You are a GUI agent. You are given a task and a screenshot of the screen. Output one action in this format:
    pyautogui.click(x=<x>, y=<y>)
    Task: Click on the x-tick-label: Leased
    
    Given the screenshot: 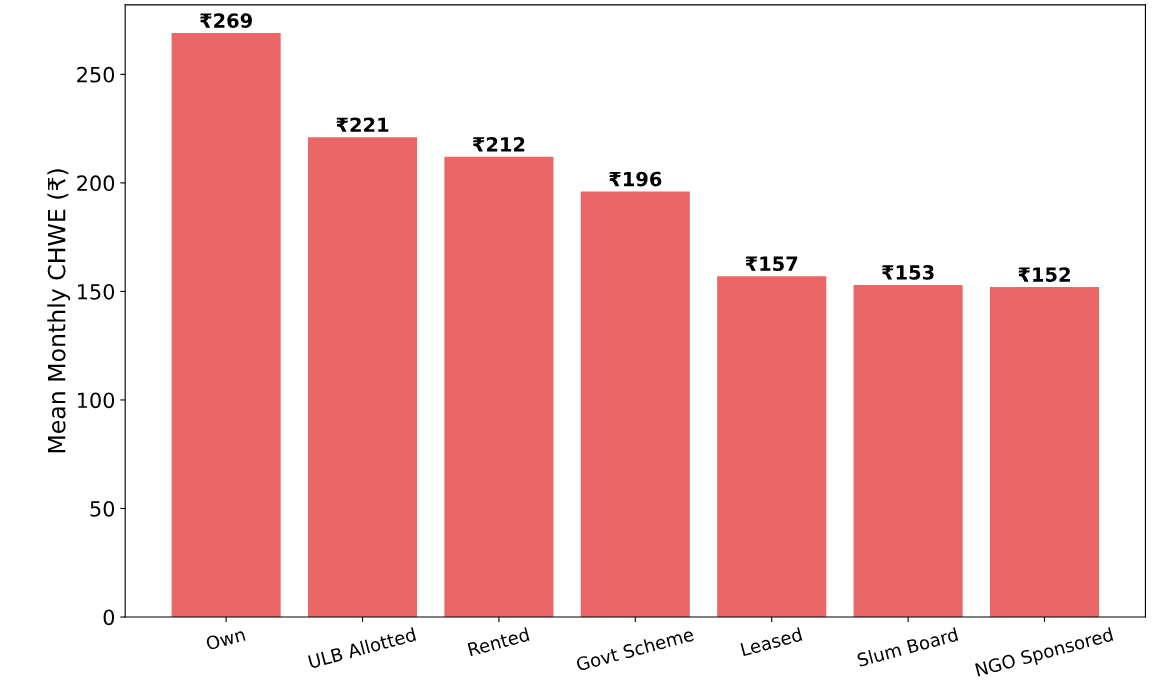 What is the action you would take?
    pyautogui.click(x=771, y=642)
    